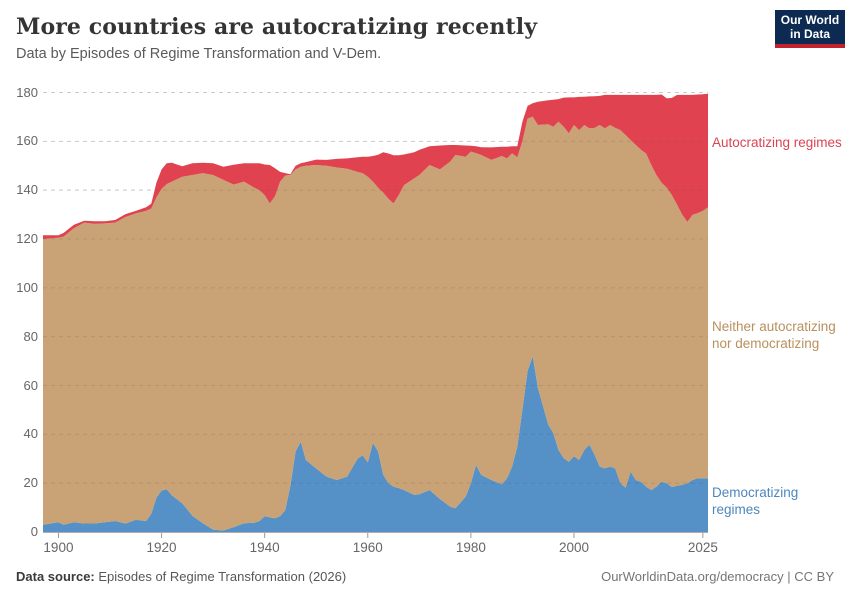 The height and width of the screenshot is (600, 850). What do you see at coordinates (264, 547) in the screenshot?
I see `x-tick-label: 1940` at bounding box center [264, 547].